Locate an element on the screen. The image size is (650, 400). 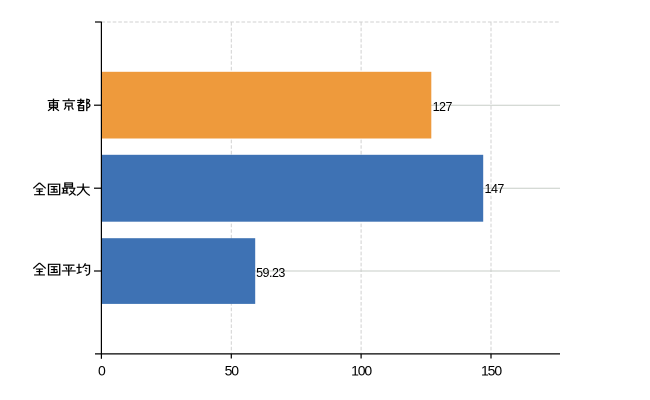
svg-text: 50 is located at coordinates (232, 370).